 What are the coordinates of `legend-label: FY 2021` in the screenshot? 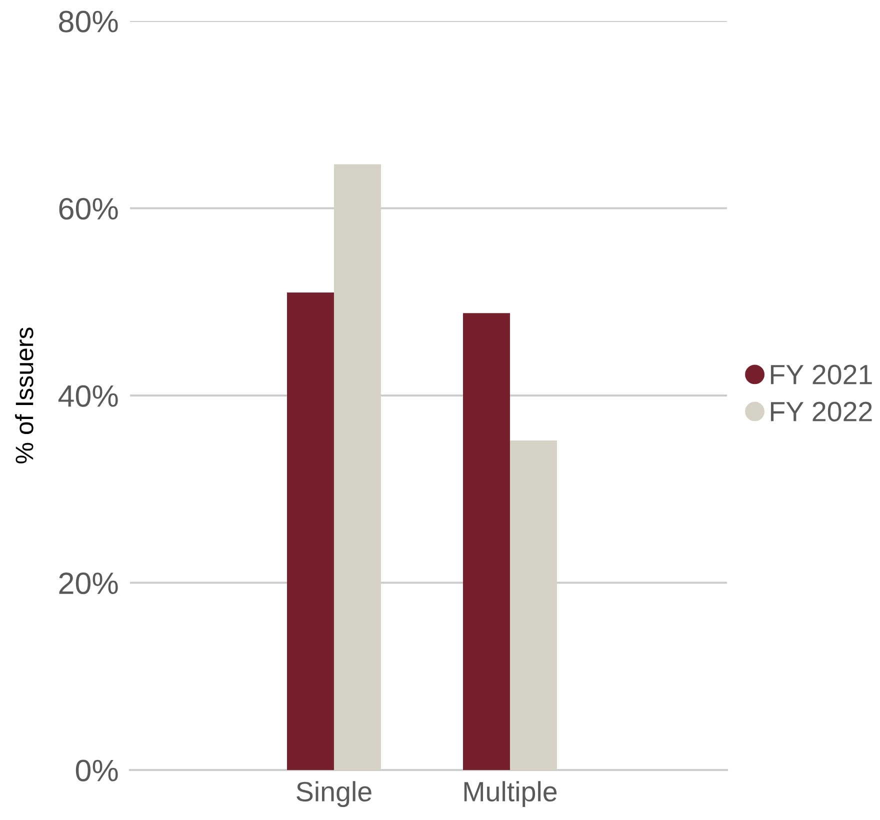 It's located at (821, 374).